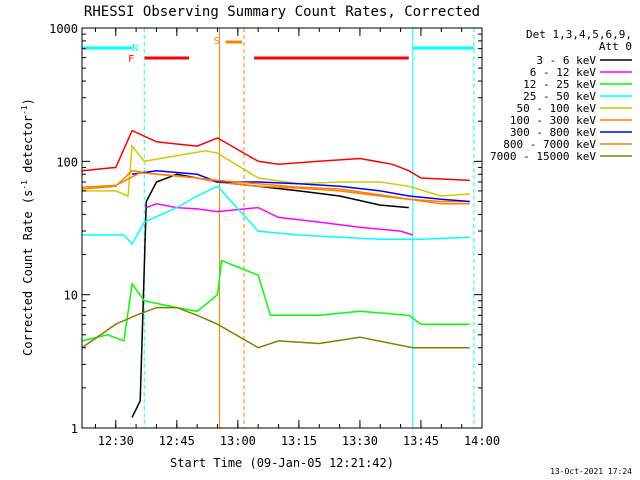 The height and width of the screenshot is (480, 640). Describe the element at coordinates (282, 463) in the screenshot. I see `x-axis-label: Start Time (09-Jan-05 12:21:42)` at that location.